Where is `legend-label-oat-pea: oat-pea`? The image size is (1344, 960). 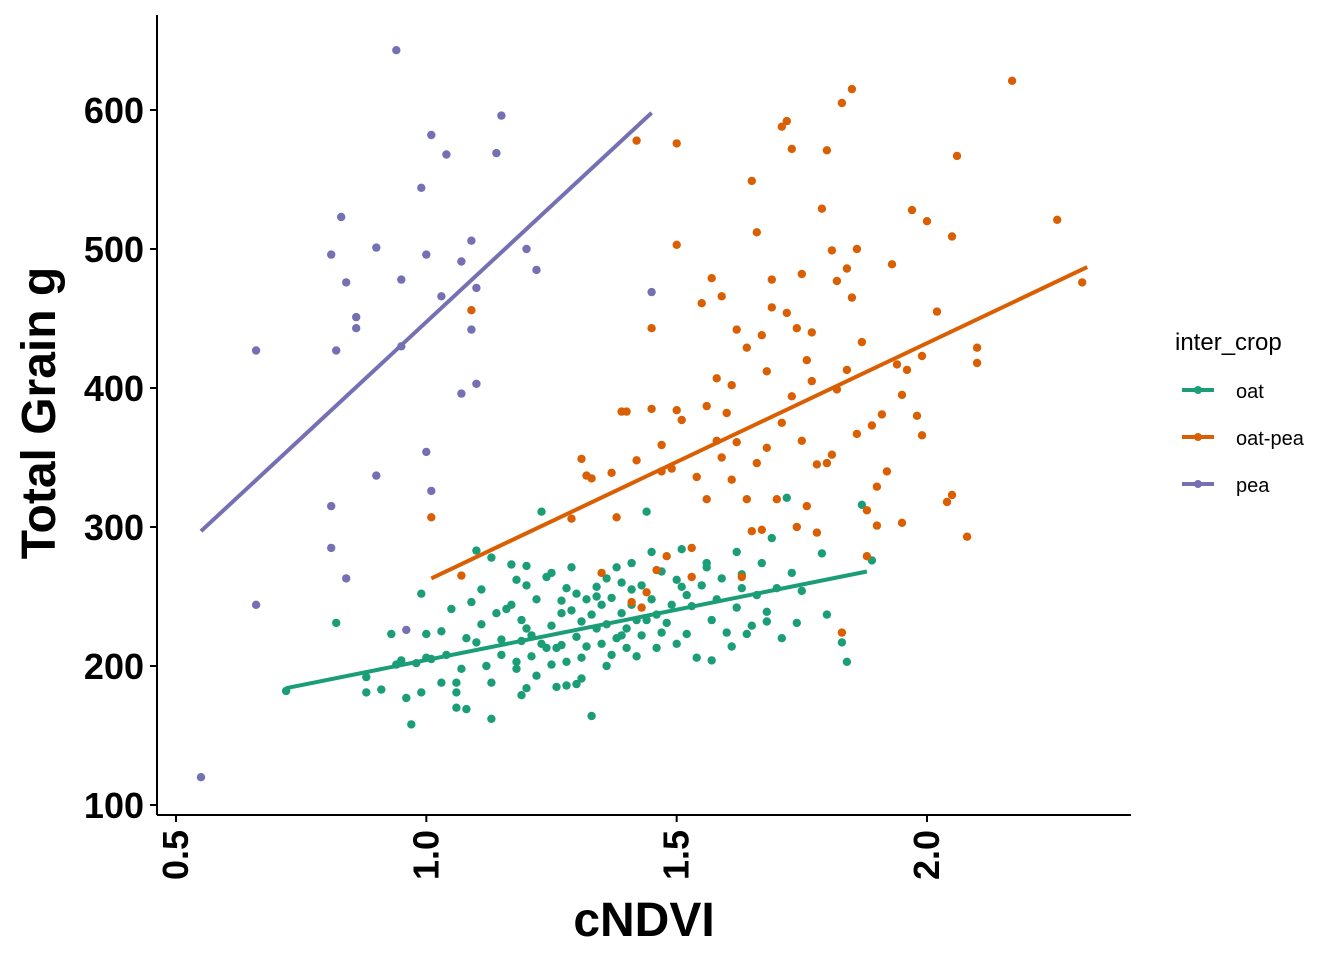 legend-label-oat-pea: oat-pea is located at coordinates (1270, 439).